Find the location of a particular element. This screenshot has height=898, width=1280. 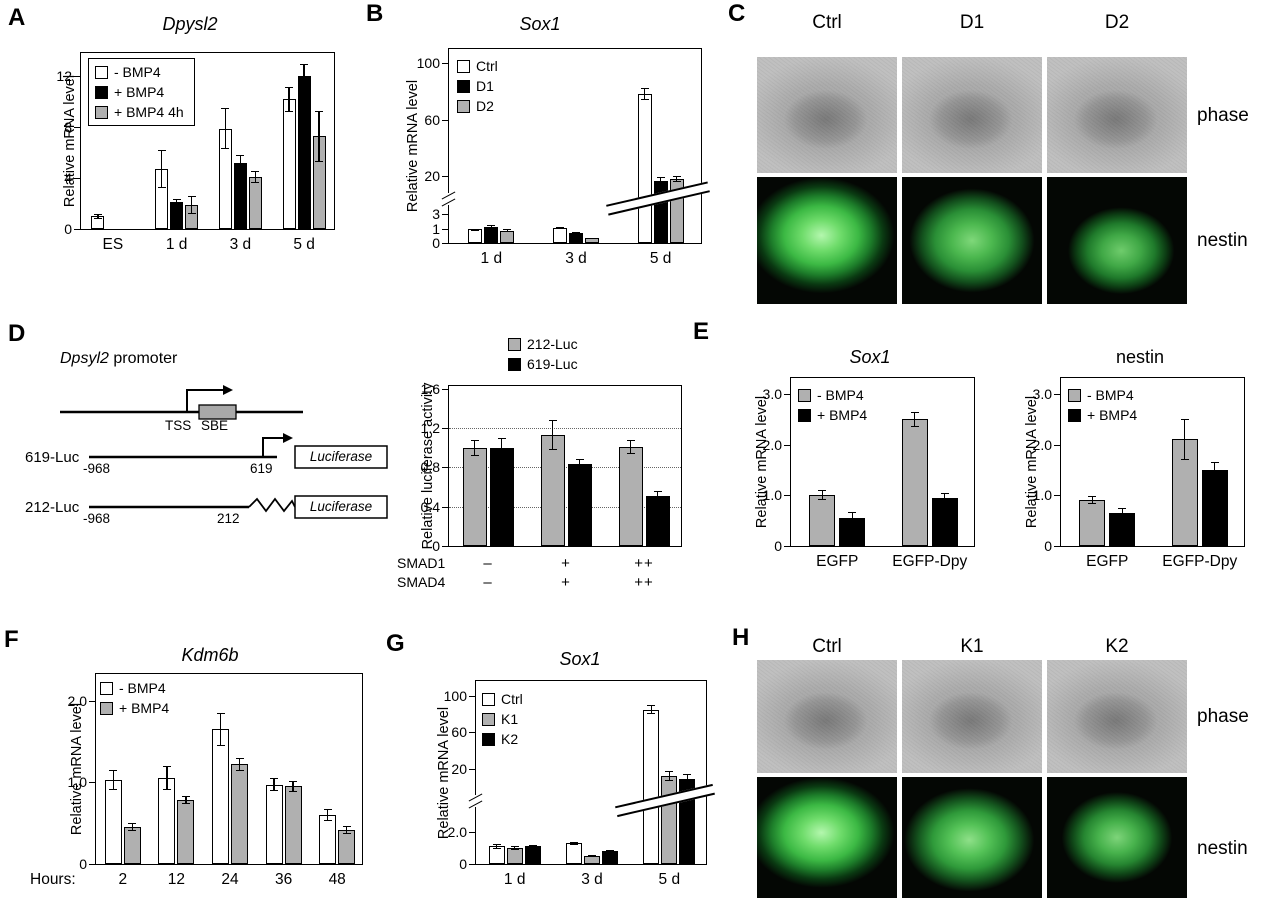

legend: 212-Luc 619-Luc is located at coordinates (543, 354).